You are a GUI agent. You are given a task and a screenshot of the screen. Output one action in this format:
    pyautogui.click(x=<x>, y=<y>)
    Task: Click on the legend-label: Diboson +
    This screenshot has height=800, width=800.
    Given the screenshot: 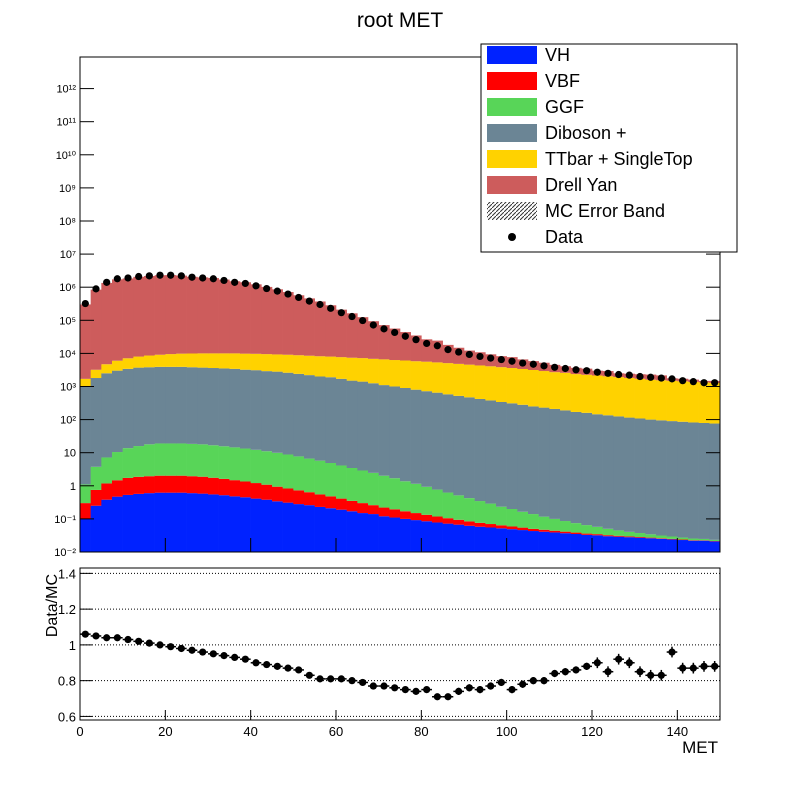 What is the action you would take?
    pyautogui.click(x=586, y=133)
    